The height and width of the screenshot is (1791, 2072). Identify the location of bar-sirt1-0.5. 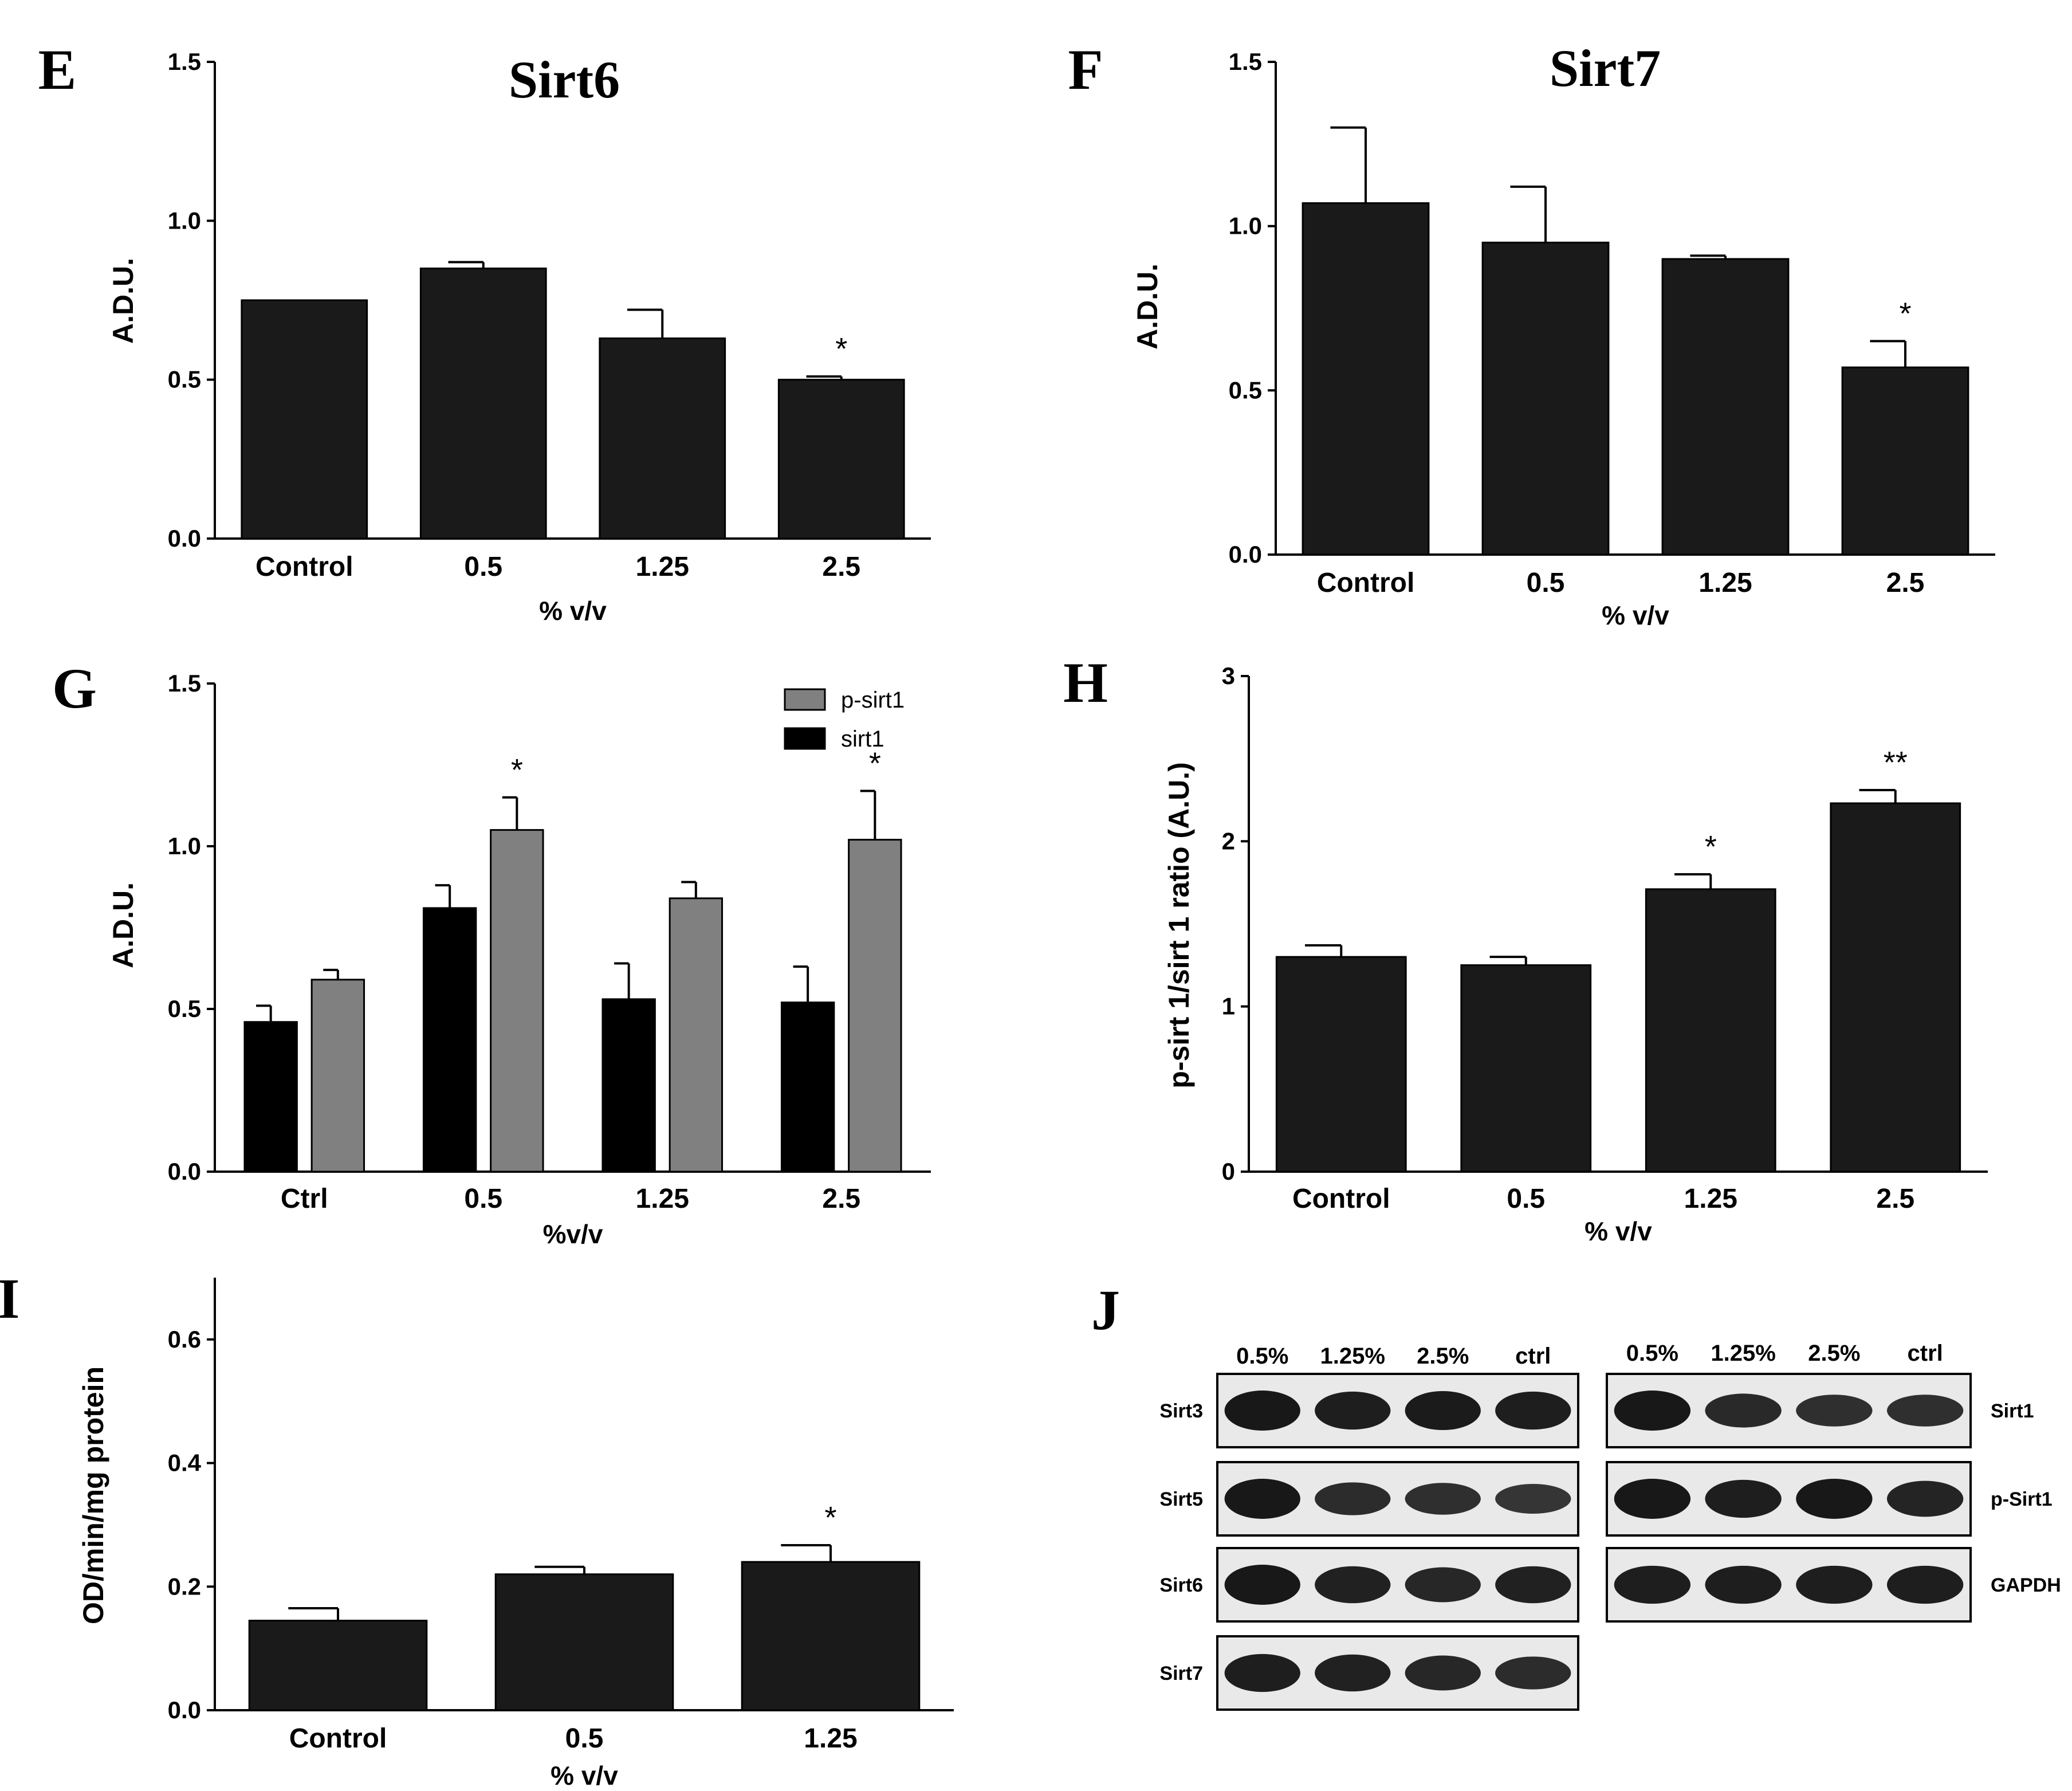
(449, 1040).